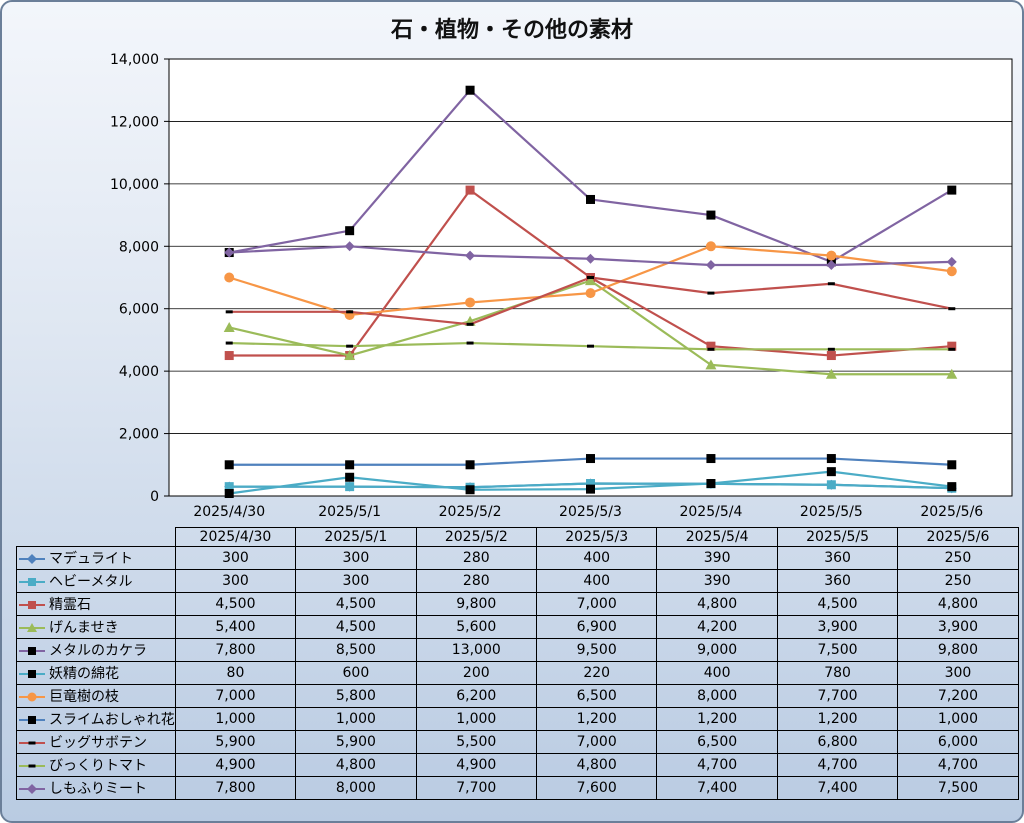  What do you see at coordinates (476, 742) in the screenshot?
I see `table-cell: 5,500` at bounding box center [476, 742].